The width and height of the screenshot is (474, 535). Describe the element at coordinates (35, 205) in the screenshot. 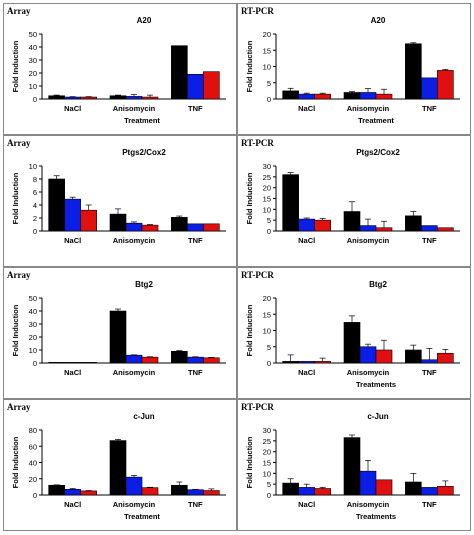

I see `y-tick-label: 4` at that location.